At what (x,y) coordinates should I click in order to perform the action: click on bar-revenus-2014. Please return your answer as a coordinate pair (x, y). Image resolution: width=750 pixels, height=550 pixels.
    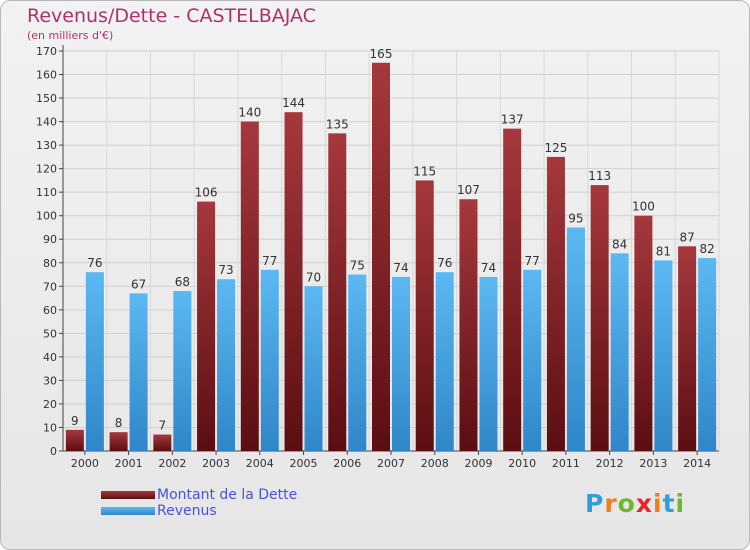
    Looking at the image, I should click on (707, 354).